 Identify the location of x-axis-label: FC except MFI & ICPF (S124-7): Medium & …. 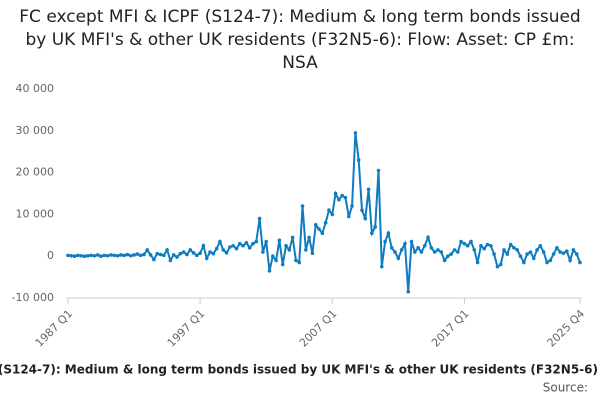
(299, 370).